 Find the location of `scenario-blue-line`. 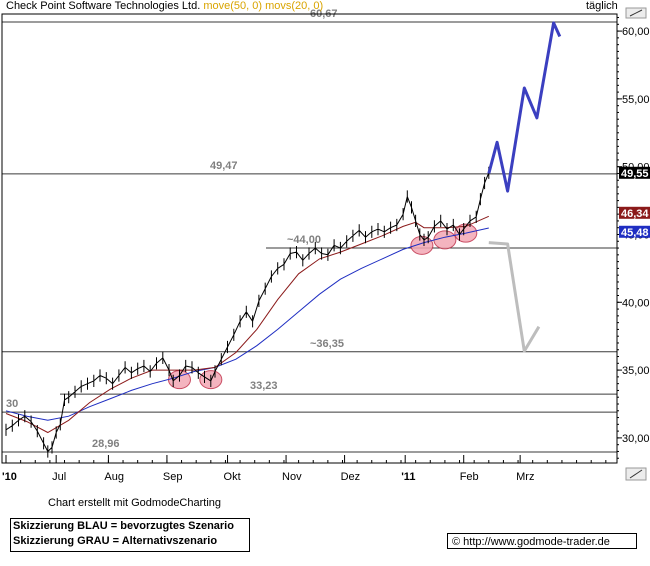

scenario-blue-line is located at coordinates (524, 107).